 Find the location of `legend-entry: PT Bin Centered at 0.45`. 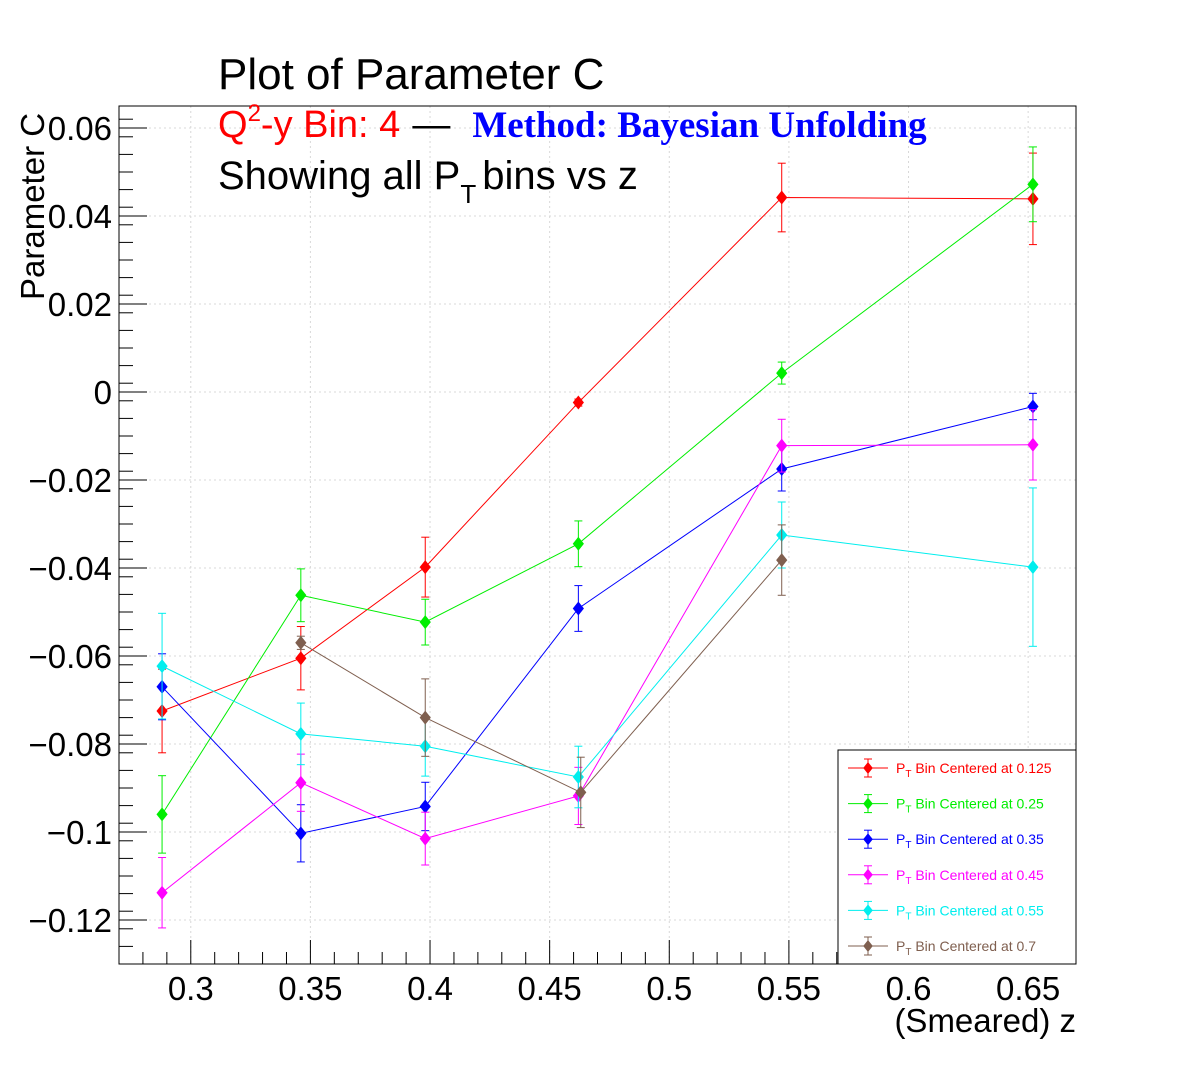

legend-entry: PT Bin Centered at 0.45 is located at coordinates (946, 876).